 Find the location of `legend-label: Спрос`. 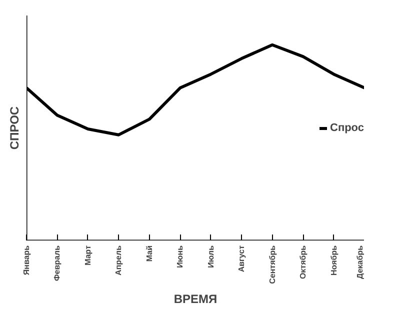

legend-label: Спрос is located at coordinates (347, 128).